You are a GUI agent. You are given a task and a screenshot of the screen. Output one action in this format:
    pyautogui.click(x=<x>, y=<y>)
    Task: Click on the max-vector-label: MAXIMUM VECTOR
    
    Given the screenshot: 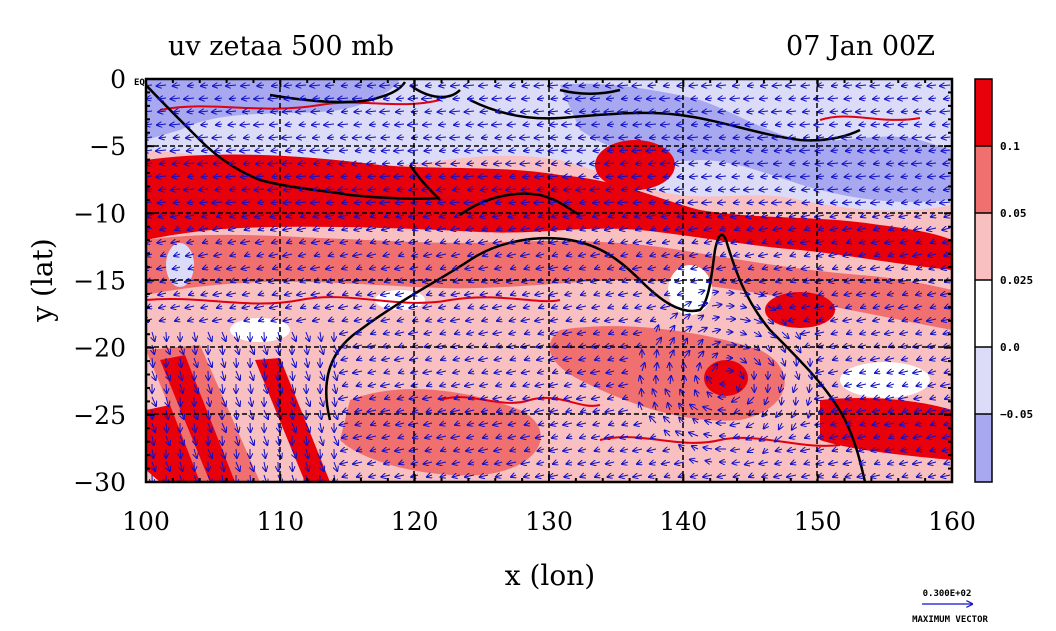 What is the action you would take?
    pyautogui.click(x=950, y=620)
    